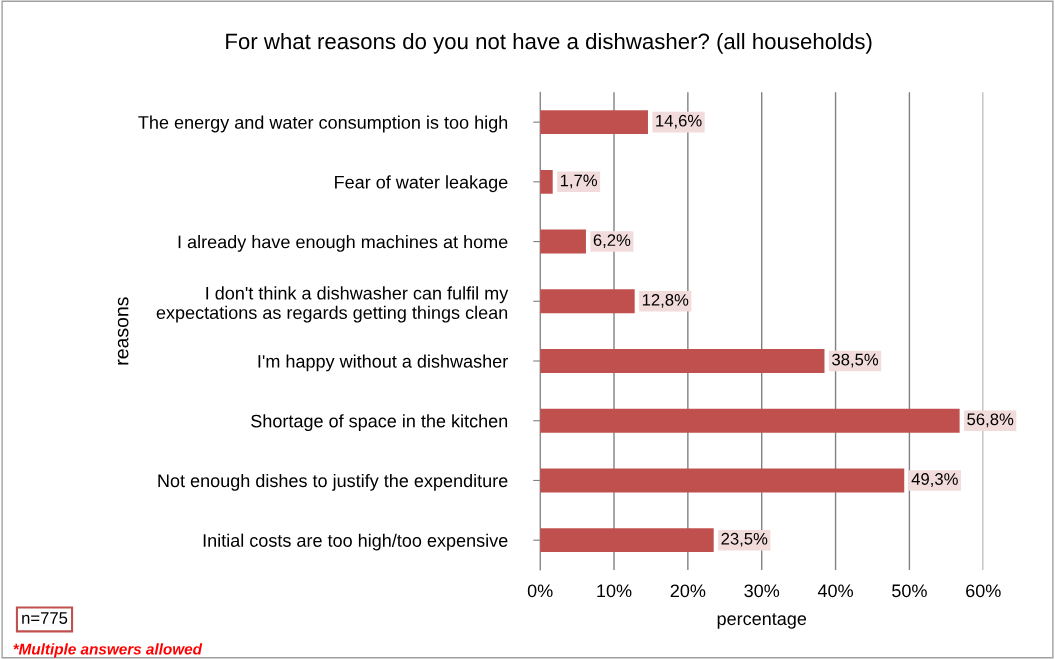 The image size is (1055, 659). Describe the element at coordinates (332, 304) in the screenshot. I see `y-tick-label: I don't think a dishwasher can fulfil my expectations as regards getting things clean` at that location.